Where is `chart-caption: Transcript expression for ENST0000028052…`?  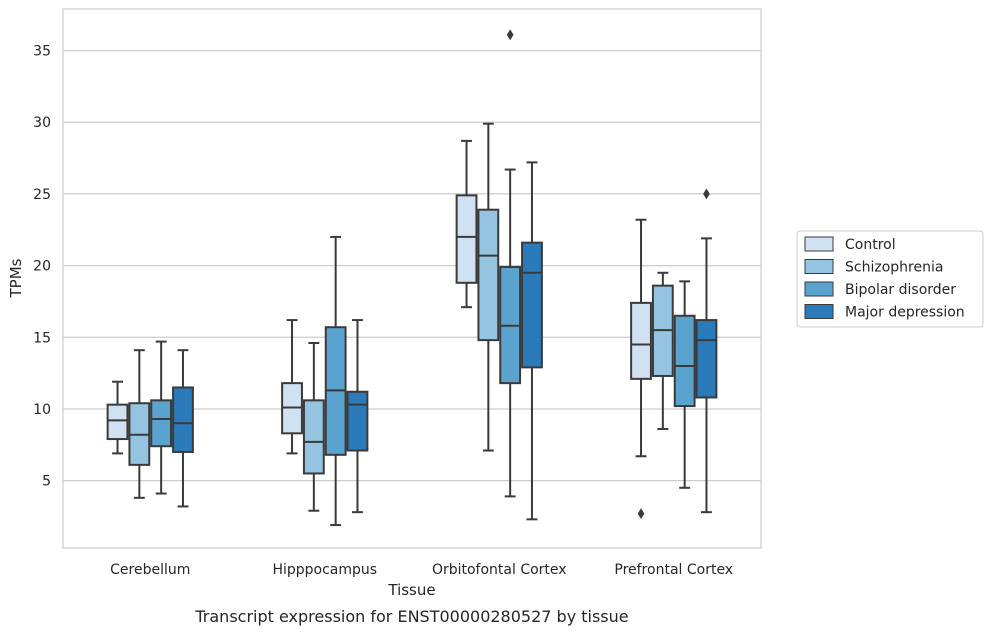 chart-caption: Transcript expression for ENST0000028052… is located at coordinates (411, 616).